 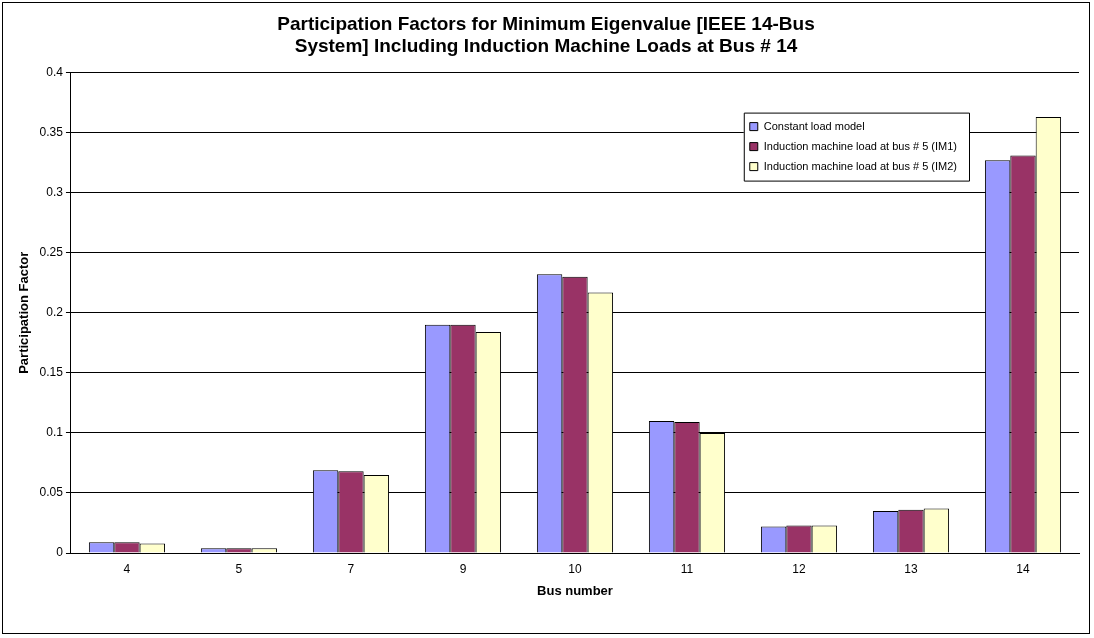 What do you see at coordinates (814, 125) in the screenshot?
I see `legend-label: Constant load model` at bounding box center [814, 125].